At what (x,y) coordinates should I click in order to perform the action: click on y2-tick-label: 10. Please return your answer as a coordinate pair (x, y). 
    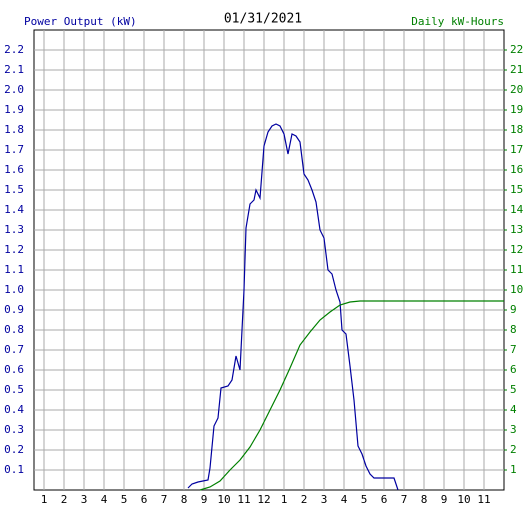
    Looking at the image, I should click on (516, 289).